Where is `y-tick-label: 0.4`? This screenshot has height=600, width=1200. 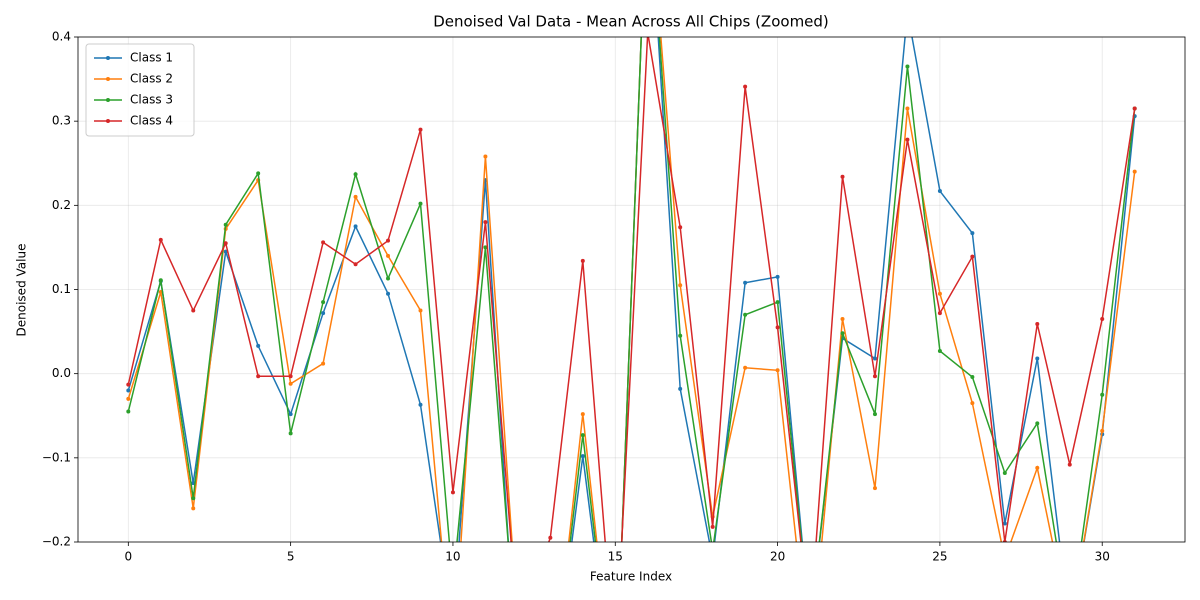
y-tick-label: 0.4 is located at coordinates (61, 37).